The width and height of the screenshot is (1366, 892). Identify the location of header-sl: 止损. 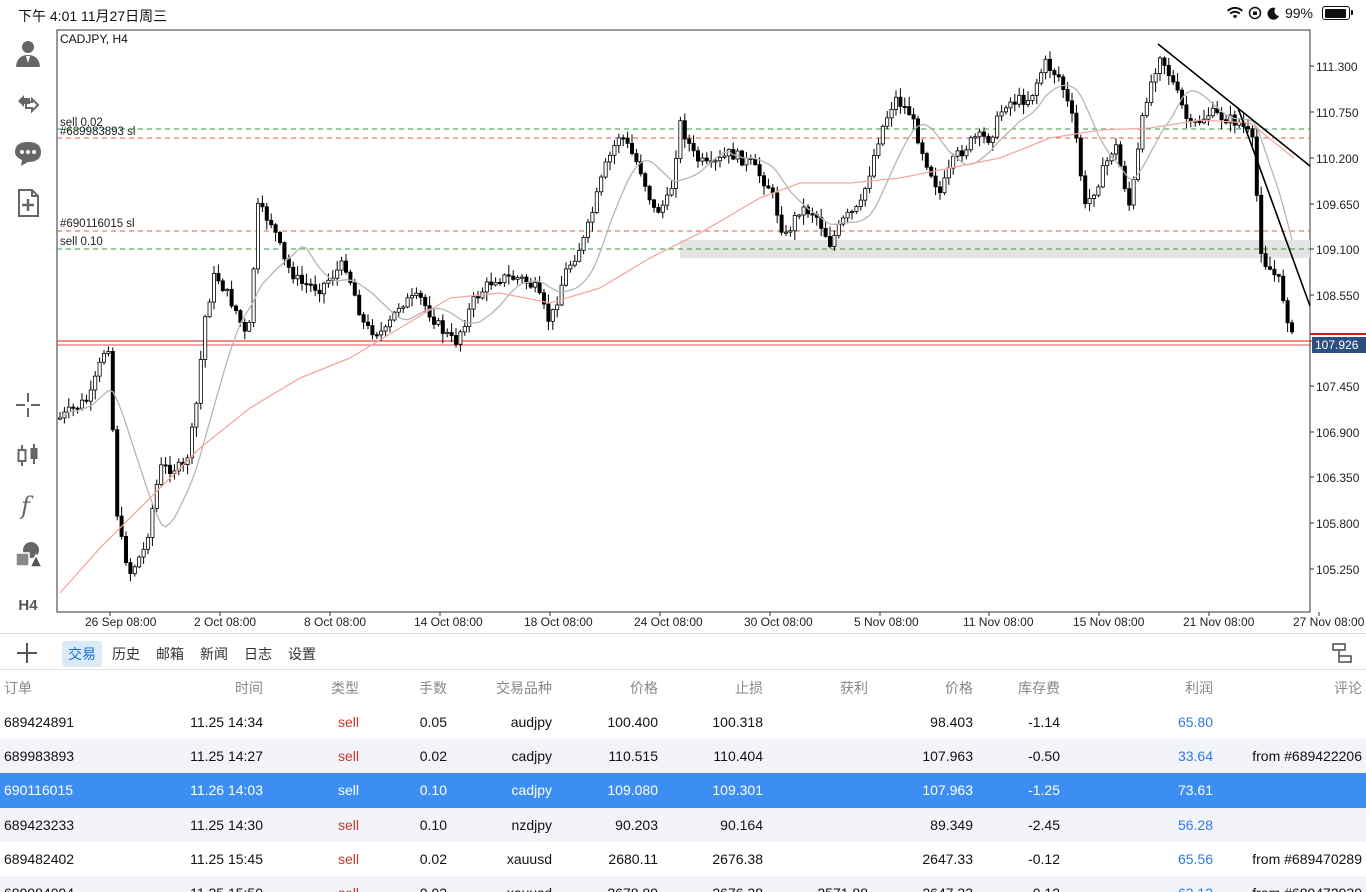
(749, 688).